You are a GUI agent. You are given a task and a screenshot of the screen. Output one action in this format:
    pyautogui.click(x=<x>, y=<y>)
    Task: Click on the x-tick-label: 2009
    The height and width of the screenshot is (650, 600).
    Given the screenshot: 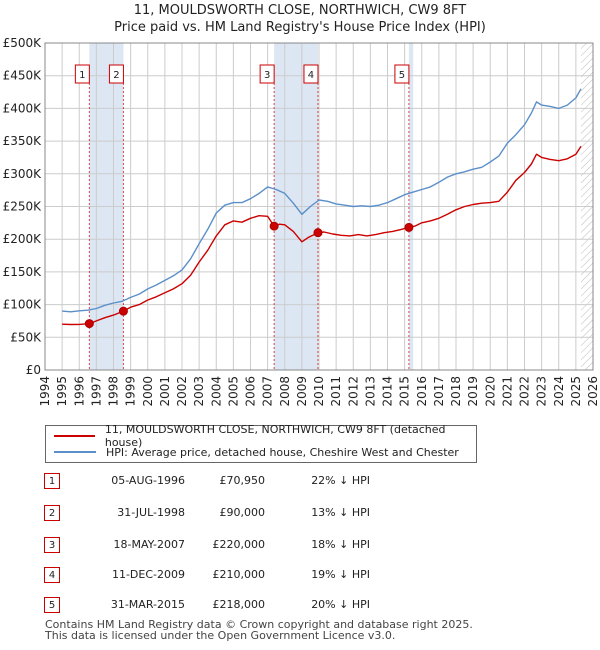 What is the action you would take?
    pyautogui.click(x=302, y=391)
    